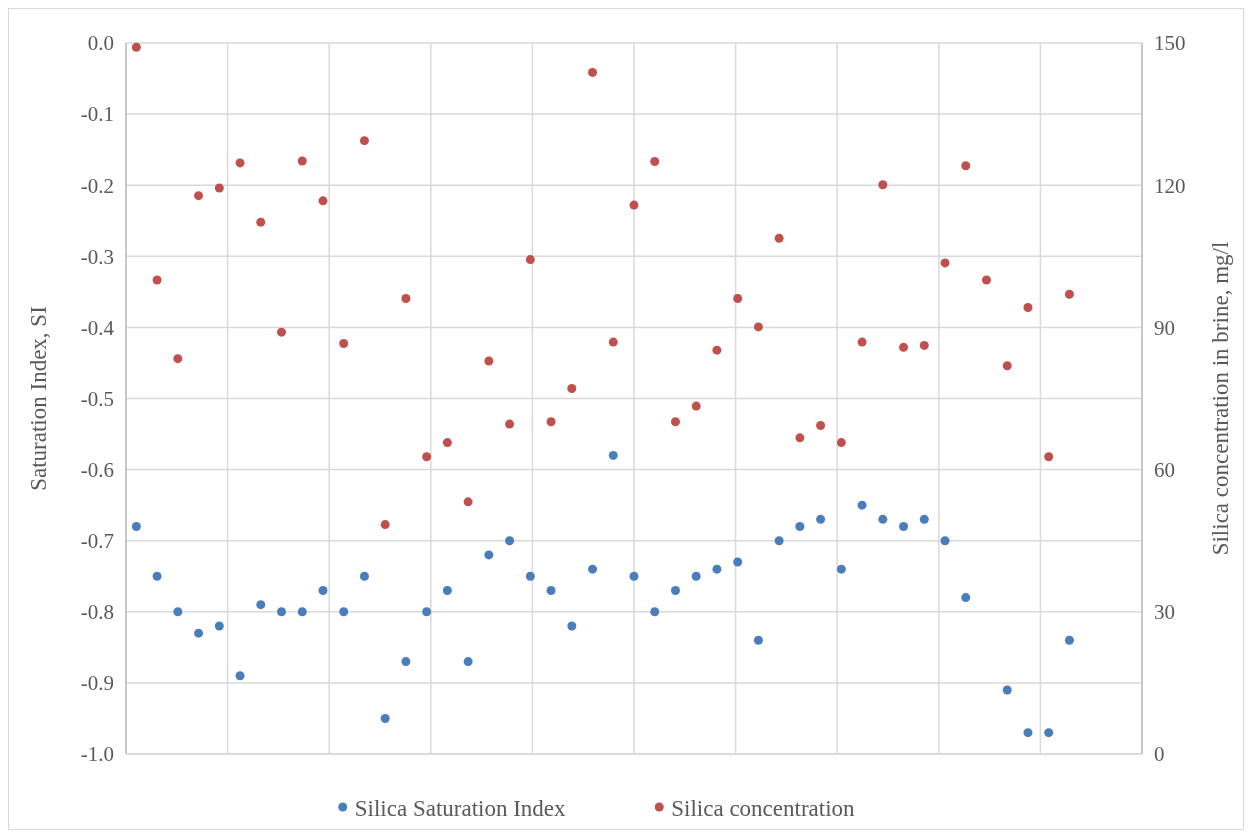 The width and height of the screenshot is (1252, 838). I want to click on y2-axis-title: Silica concentration in brine, mg/l, so click(1220, 398).